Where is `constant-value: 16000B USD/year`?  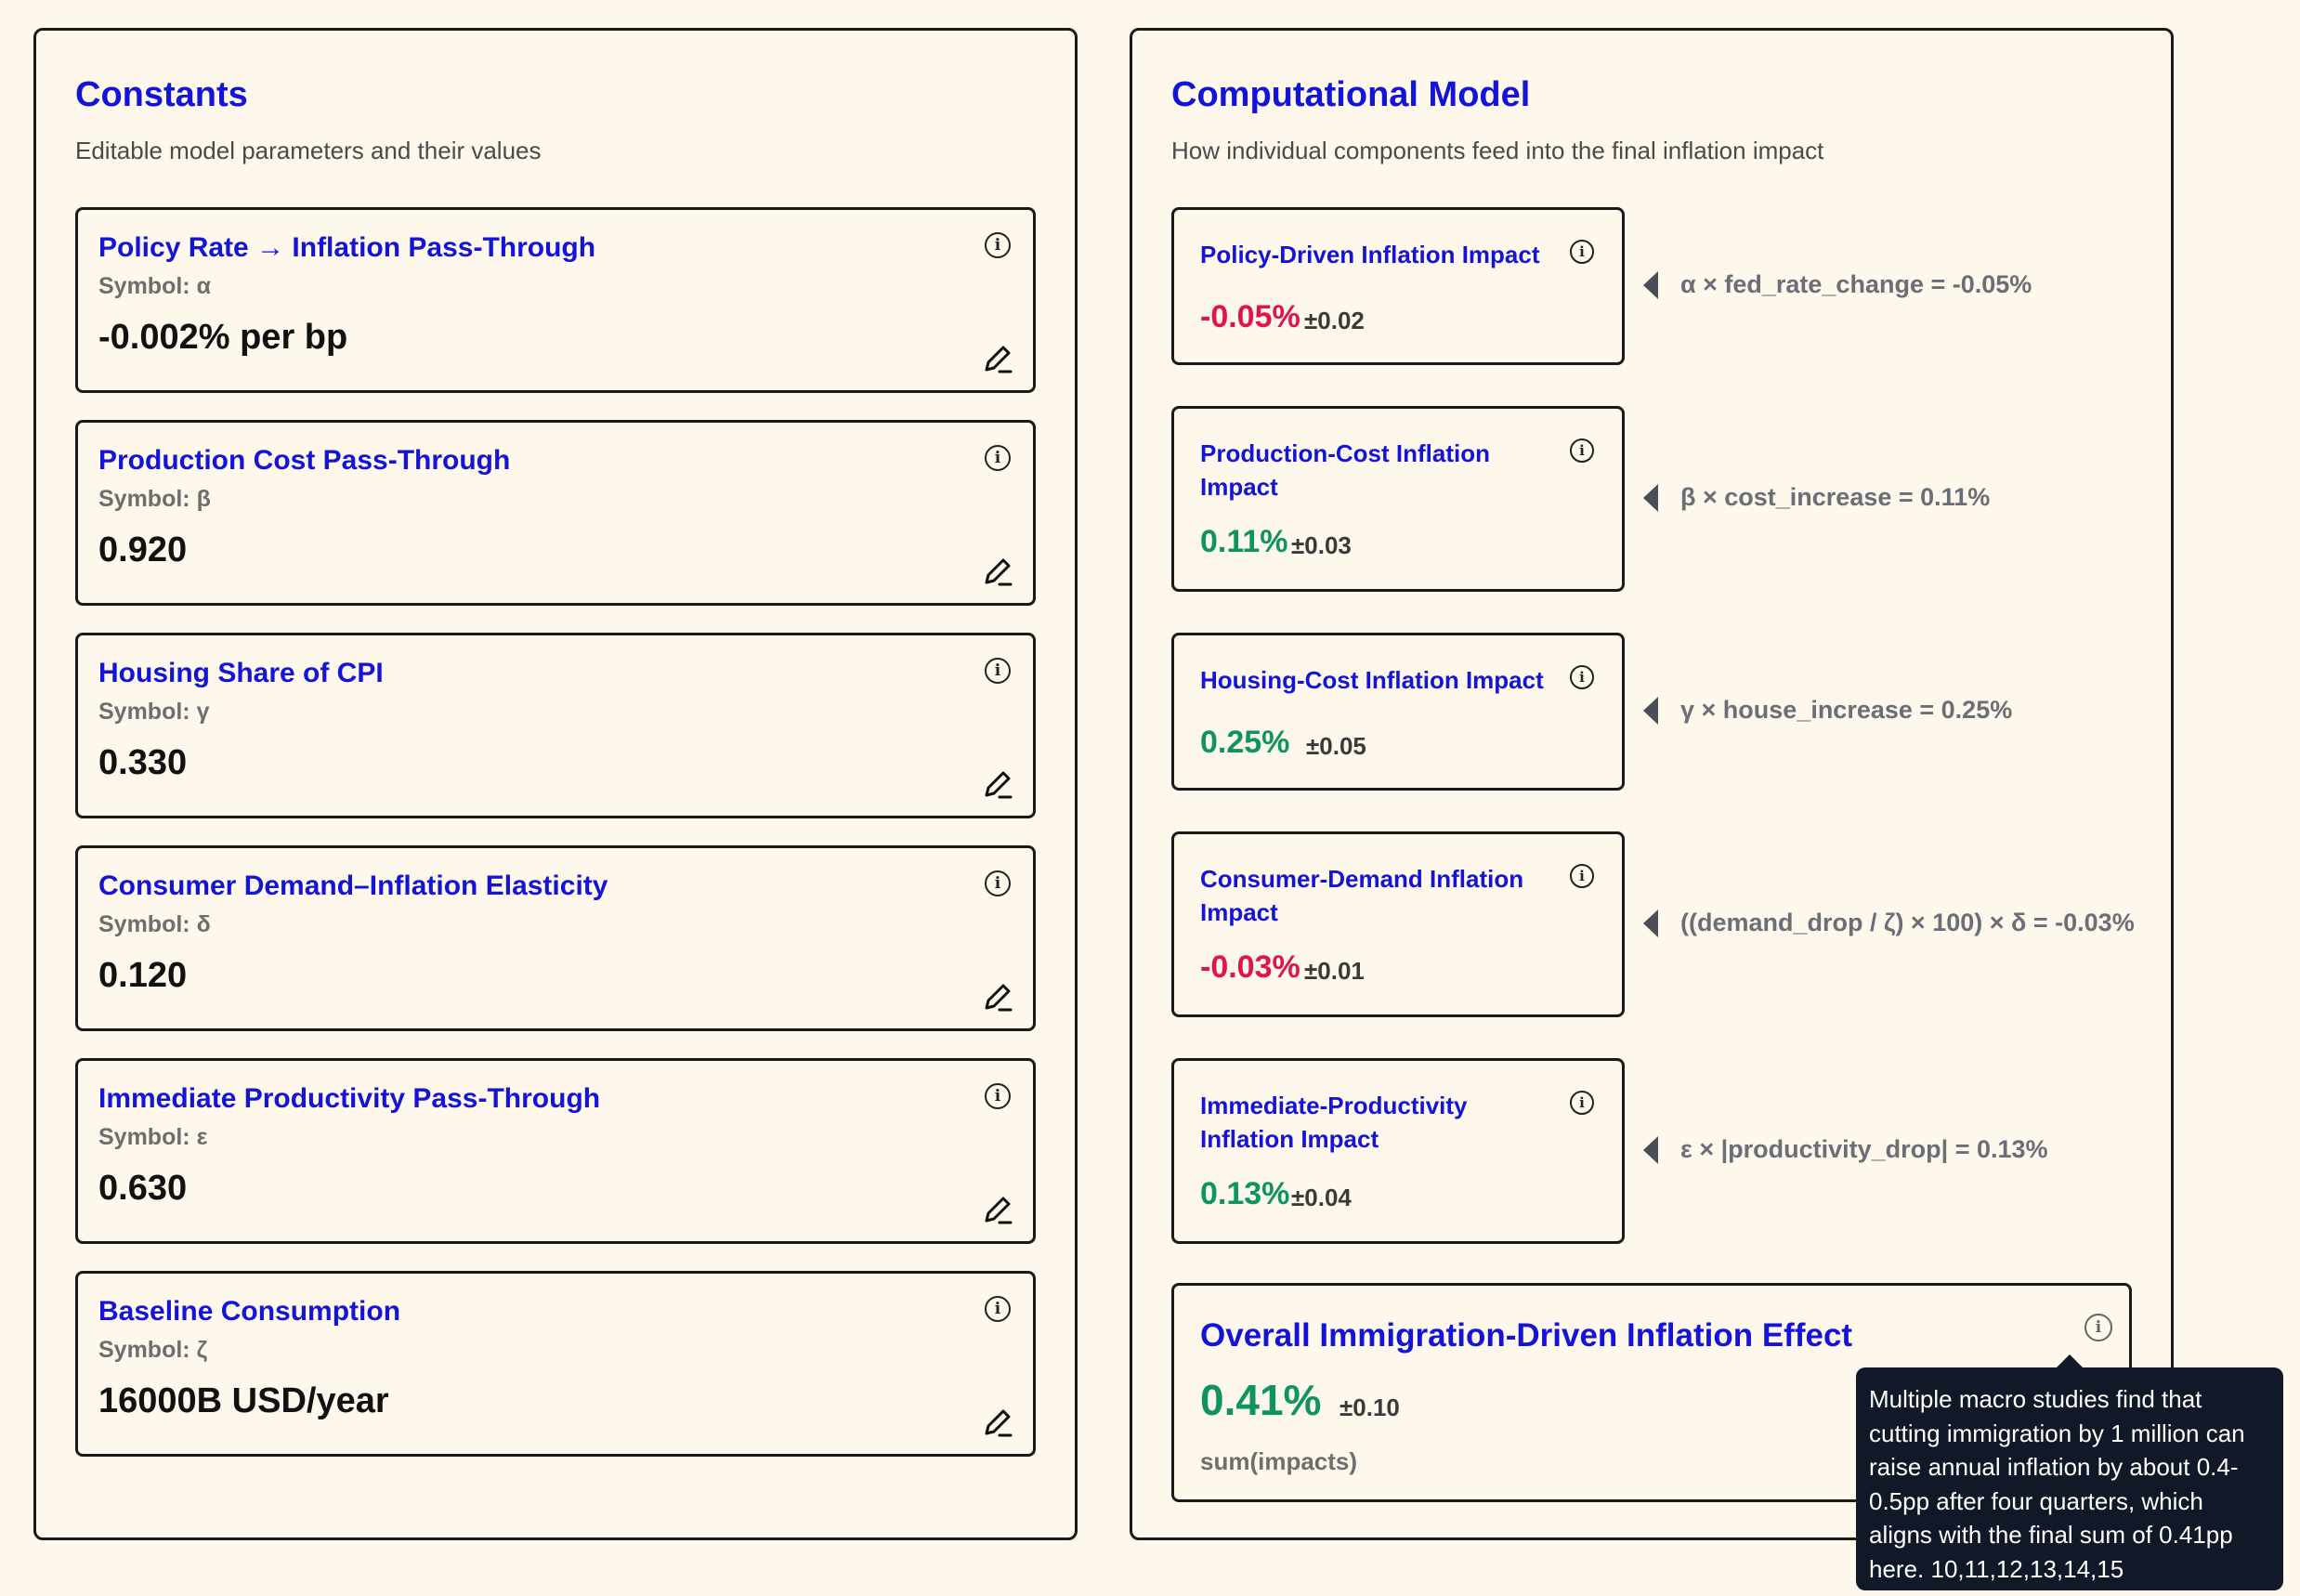 constant-value: 16000B USD/year is located at coordinates (243, 1400).